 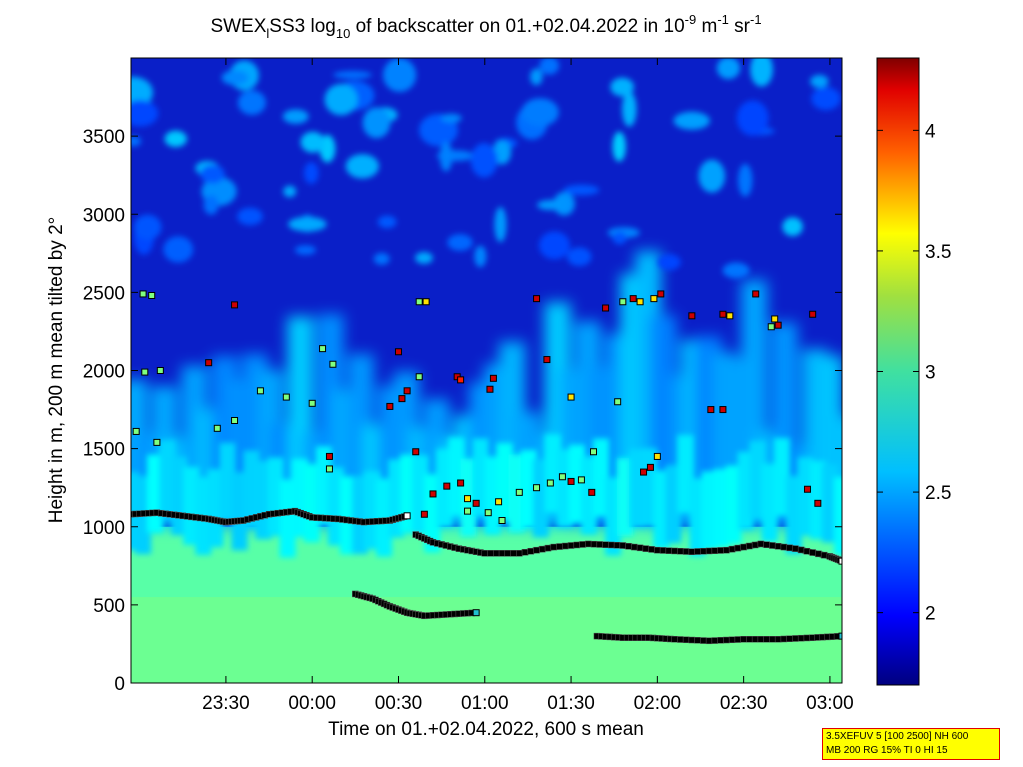 What do you see at coordinates (938, 493) in the screenshot?
I see `colorbar-tick-label: 2.5` at bounding box center [938, 493].